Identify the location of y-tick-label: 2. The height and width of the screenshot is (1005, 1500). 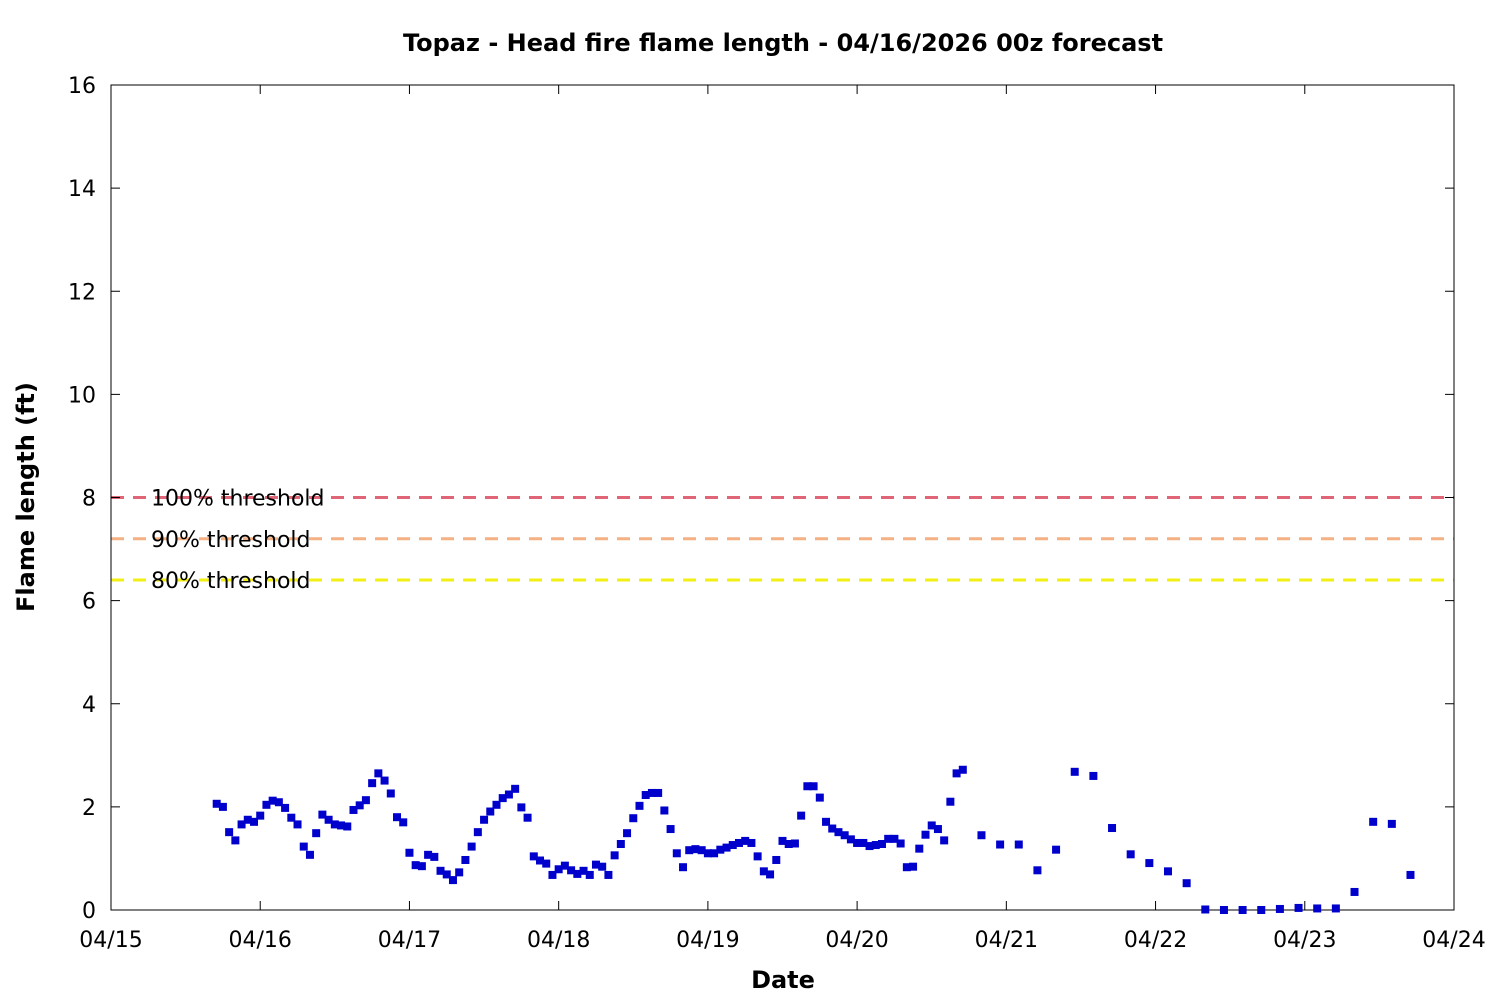
(89, 808).